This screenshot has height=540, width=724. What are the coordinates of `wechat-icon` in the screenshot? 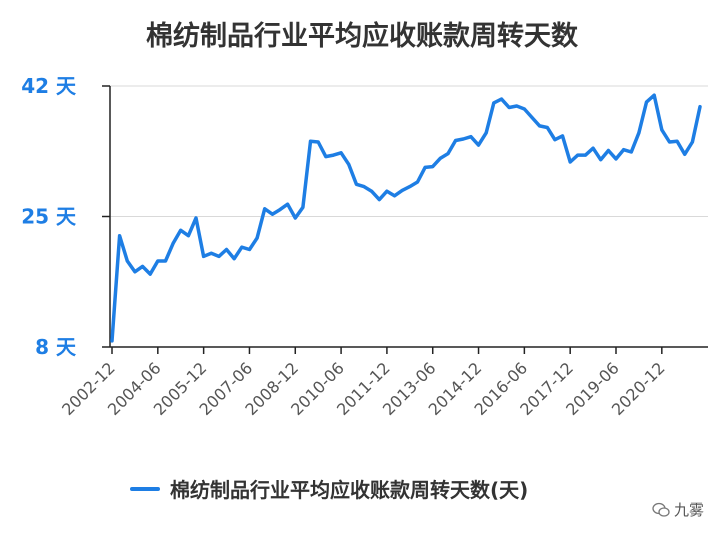 It's located at (661, 509).